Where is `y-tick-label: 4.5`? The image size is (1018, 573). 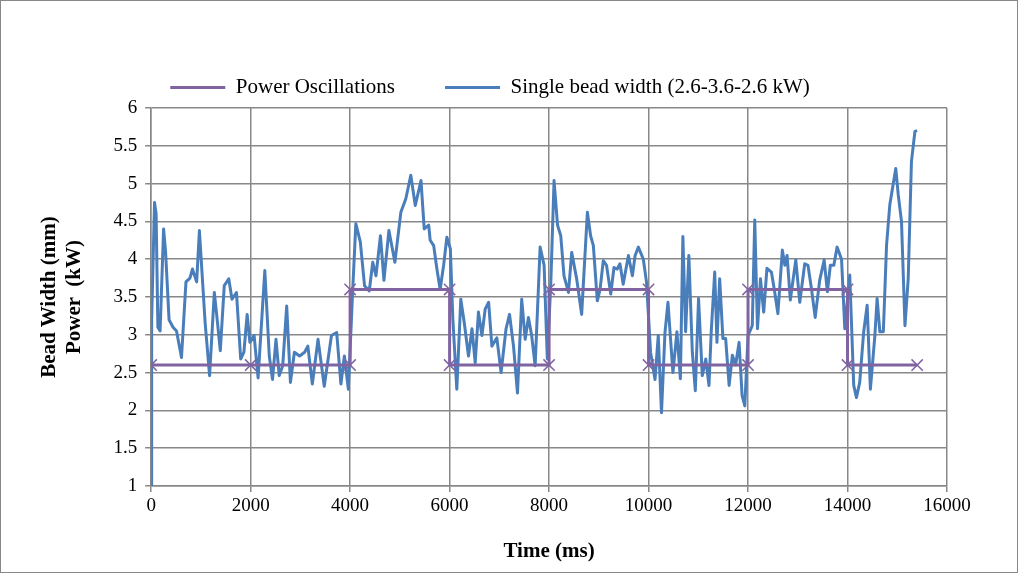
y-tick-label: 4.5 is located at coordinates (125, 220).